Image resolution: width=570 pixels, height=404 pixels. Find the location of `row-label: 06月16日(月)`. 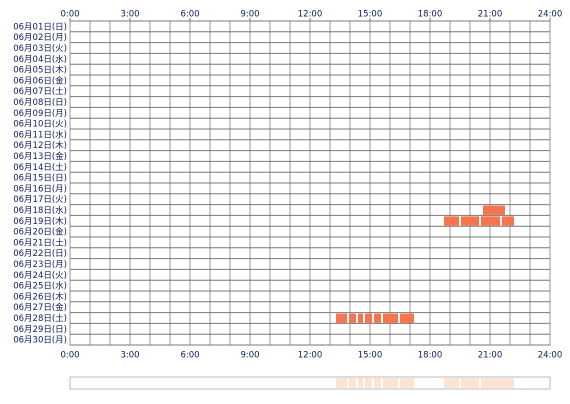

row-label: 06月16日(月) is located at coordinates (40, 189).